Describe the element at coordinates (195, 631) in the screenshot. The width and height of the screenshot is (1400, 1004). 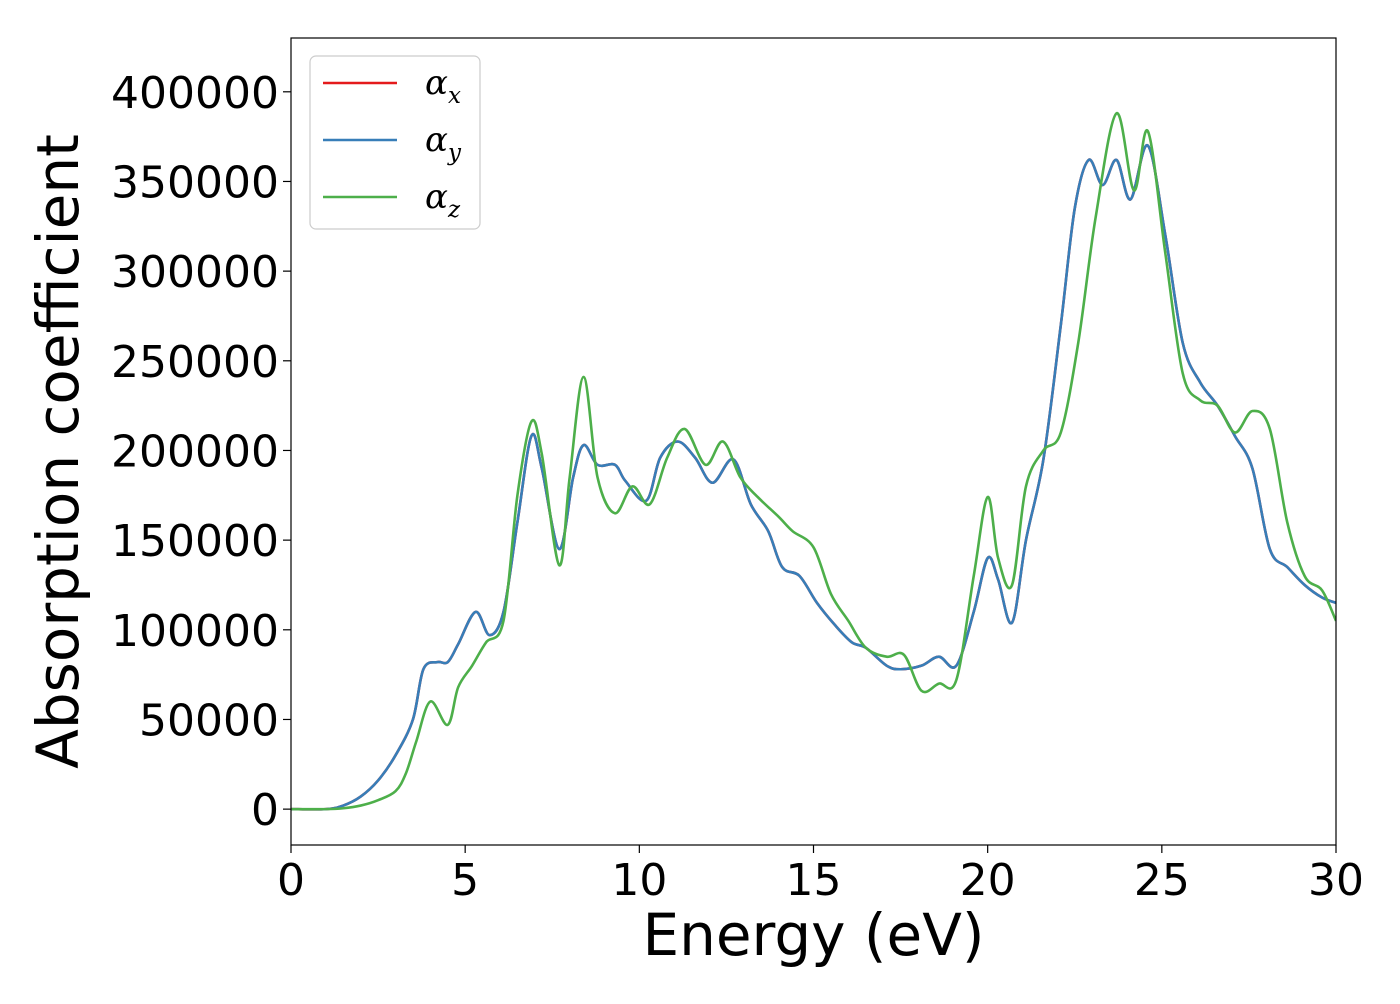
I see `y-tick-label: 100000` at that location.